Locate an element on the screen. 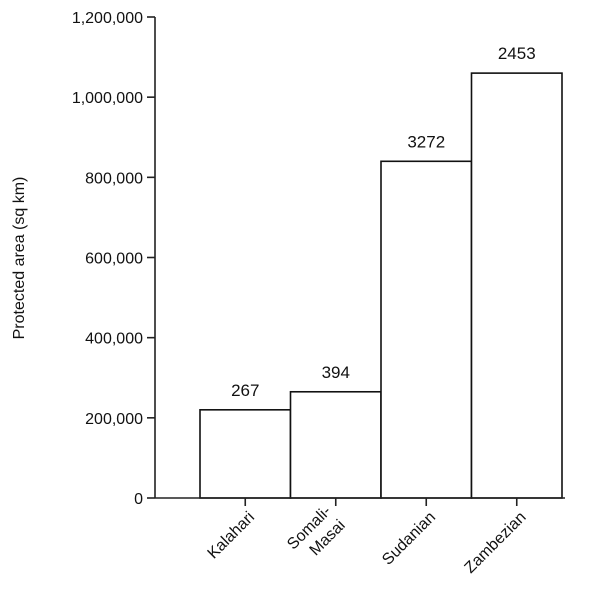 This screenshot has width=597, height=598. data-label: 267 is located at coordinates (245, 390).